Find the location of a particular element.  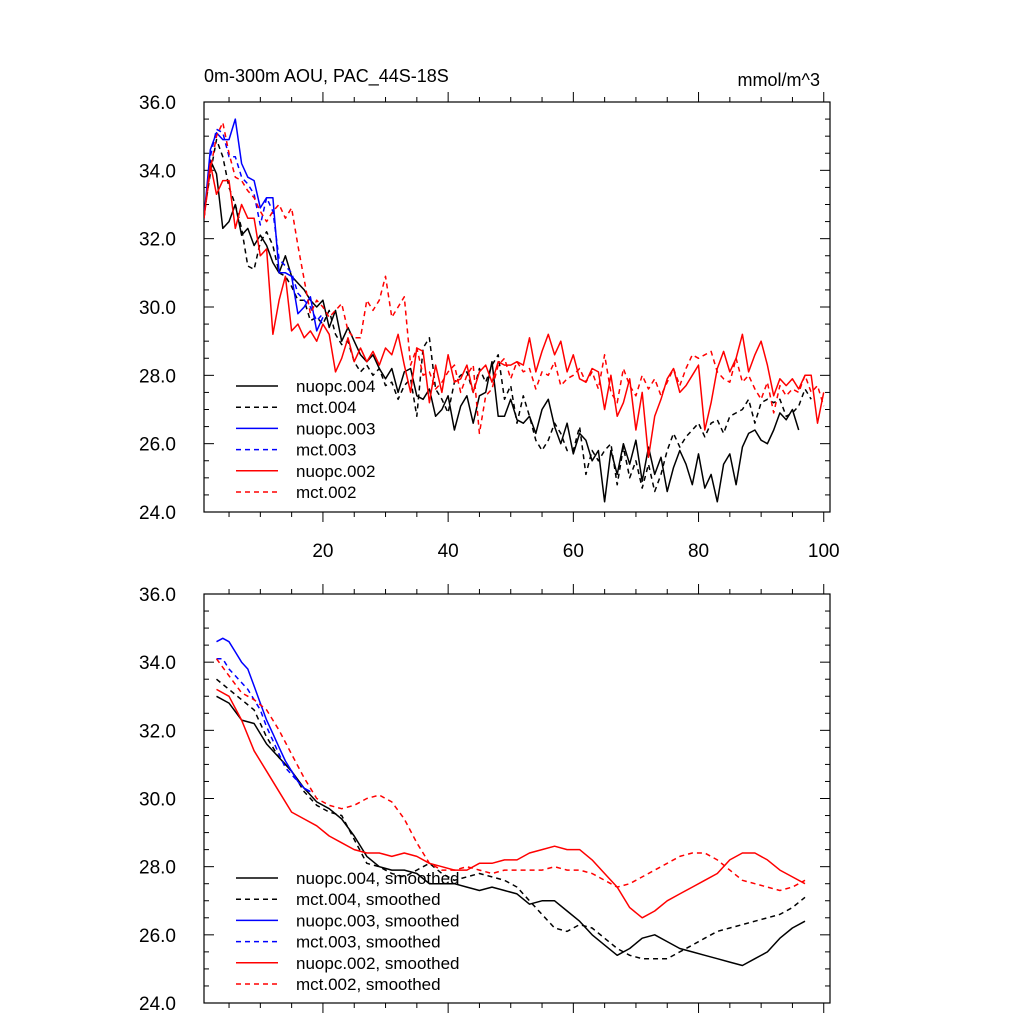

chart-0-ytick-label: 32.0 is located at coordinates (157, 240).